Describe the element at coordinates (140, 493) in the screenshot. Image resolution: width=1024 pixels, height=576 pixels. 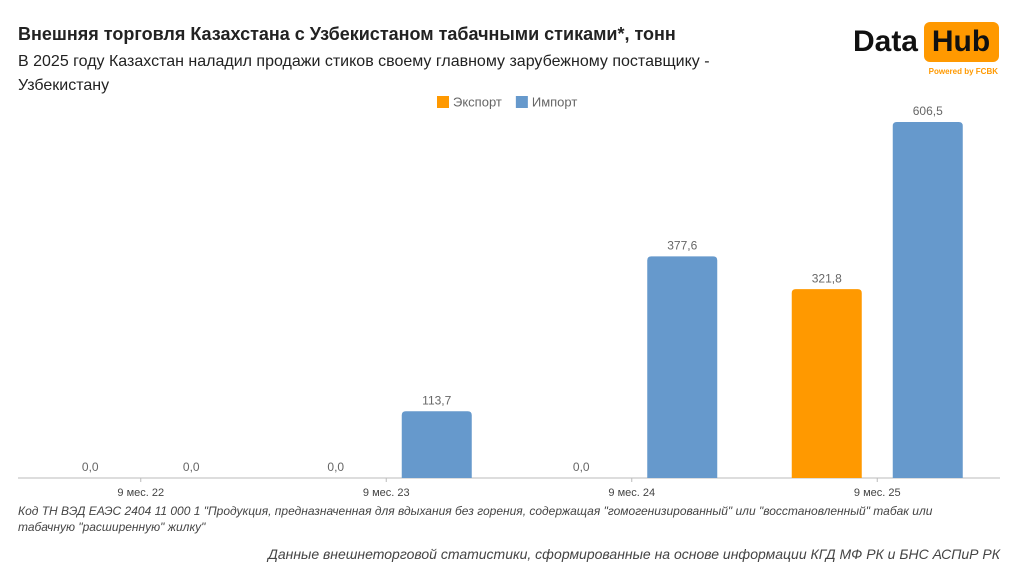
I see `x-tick-label: 9 мес. 22` at that location.